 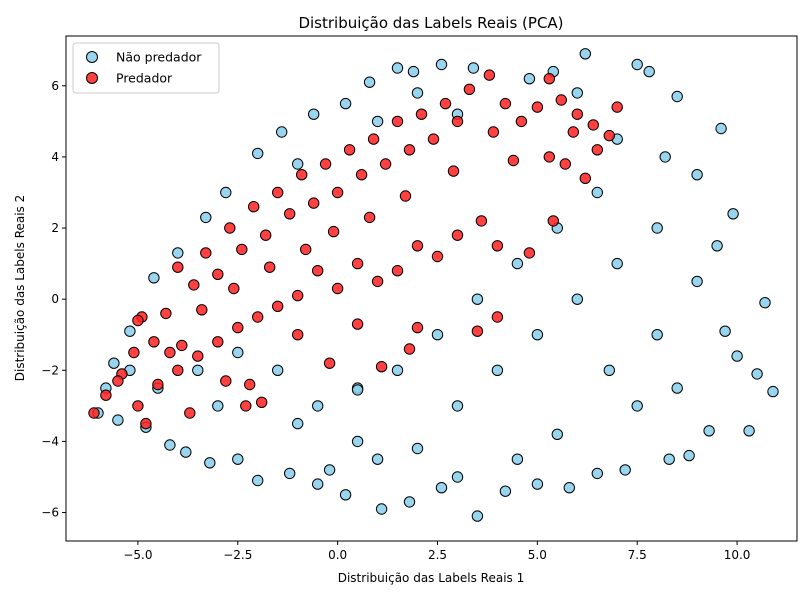 I want to click on y-tick-label: 0, so click(x=55, y=299).